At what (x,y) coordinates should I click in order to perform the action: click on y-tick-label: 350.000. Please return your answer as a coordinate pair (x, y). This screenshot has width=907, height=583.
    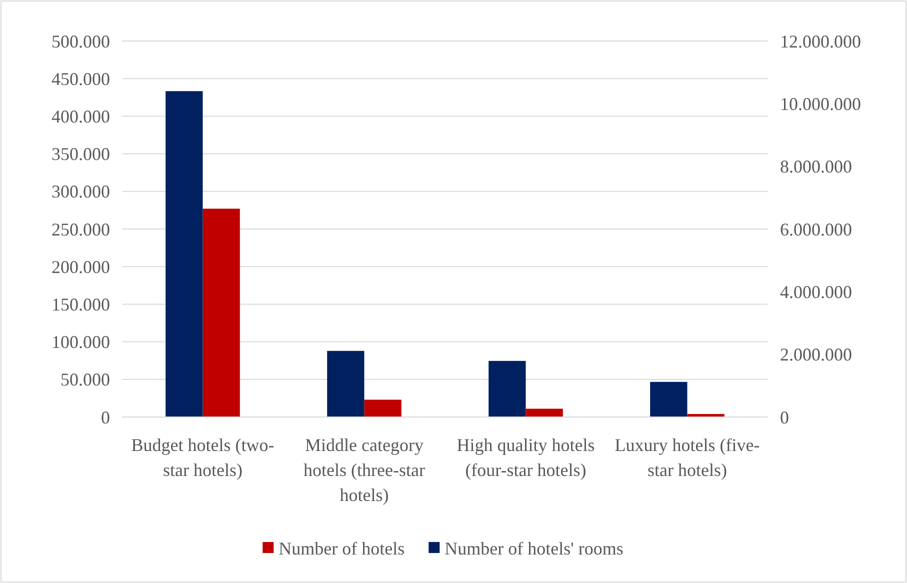
    Looking at the image, I should click on (81, 154).